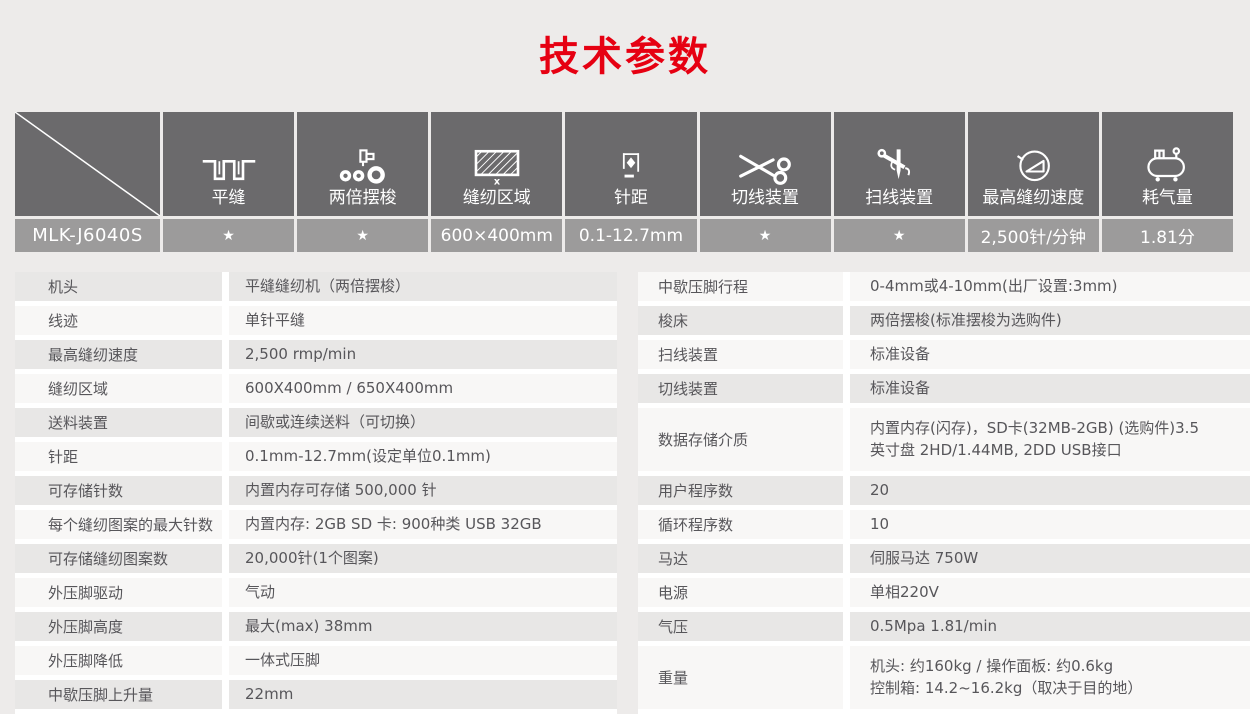 The width and height of the screenshot is (1250, 714). I want to click on thread-wiper-icon, so click(899, 165).